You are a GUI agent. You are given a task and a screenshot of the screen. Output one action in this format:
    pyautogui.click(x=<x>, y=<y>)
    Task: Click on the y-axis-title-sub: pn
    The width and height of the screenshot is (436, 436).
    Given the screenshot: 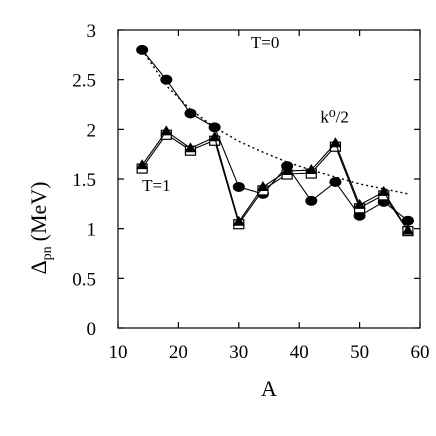 What is the action you would take?
    pyautogui.click(x=47, y=253)
    